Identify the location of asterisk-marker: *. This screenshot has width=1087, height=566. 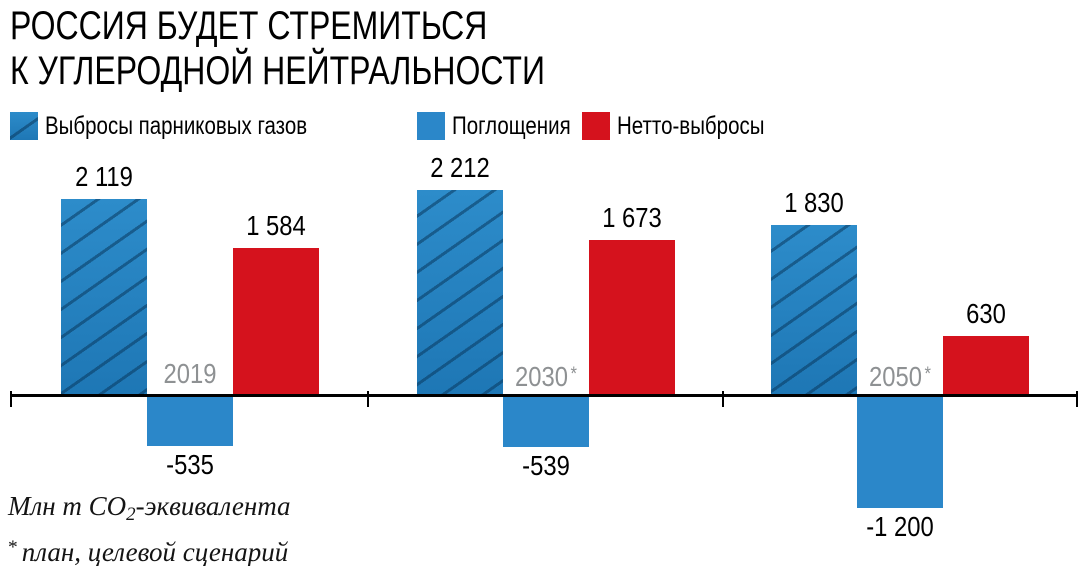
(13, 547).